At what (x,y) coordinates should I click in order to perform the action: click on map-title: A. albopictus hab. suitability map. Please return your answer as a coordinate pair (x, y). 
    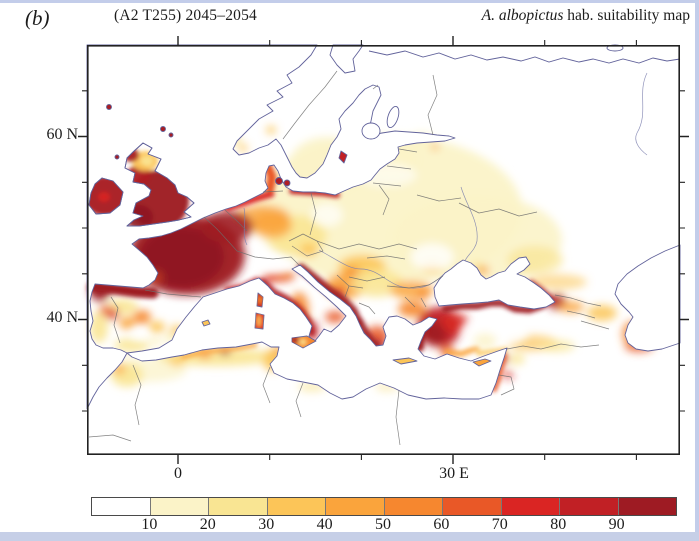
    Looking at the image, I should click on (586, 16).